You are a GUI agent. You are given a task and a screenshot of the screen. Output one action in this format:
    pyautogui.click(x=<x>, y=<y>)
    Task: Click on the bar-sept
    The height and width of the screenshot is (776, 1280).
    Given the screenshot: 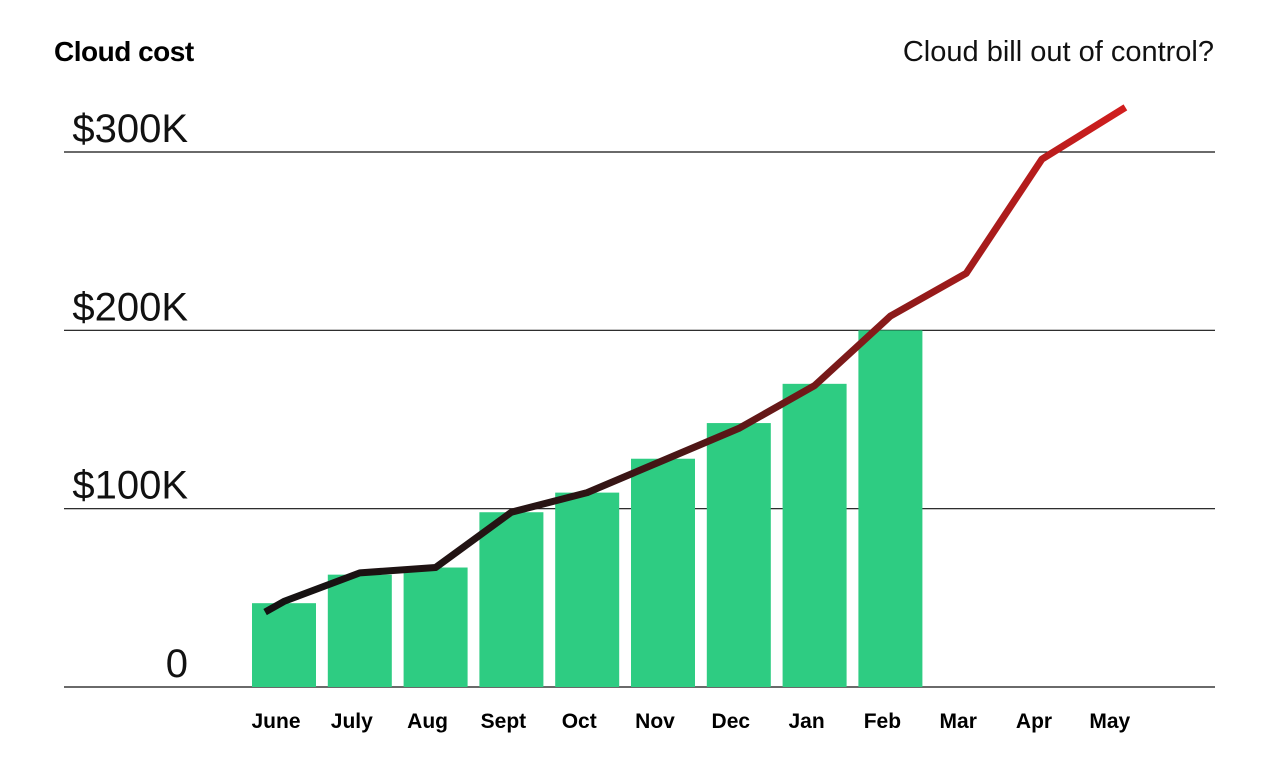 What is the action you would take?
    pyautogui.click(x=511, y=599)
    